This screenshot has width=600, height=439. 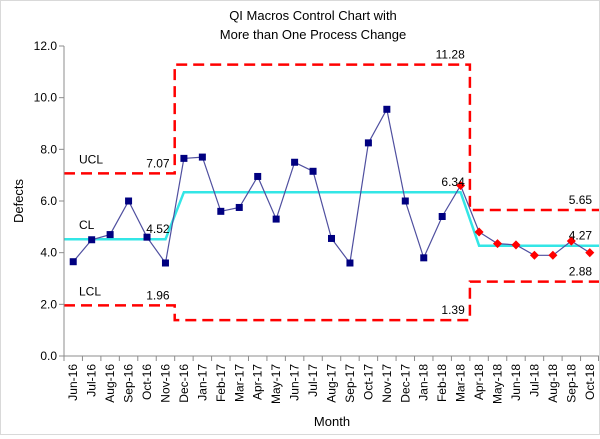 I want to click on limit-value-label: 11.28, so click(x=450, y=55).